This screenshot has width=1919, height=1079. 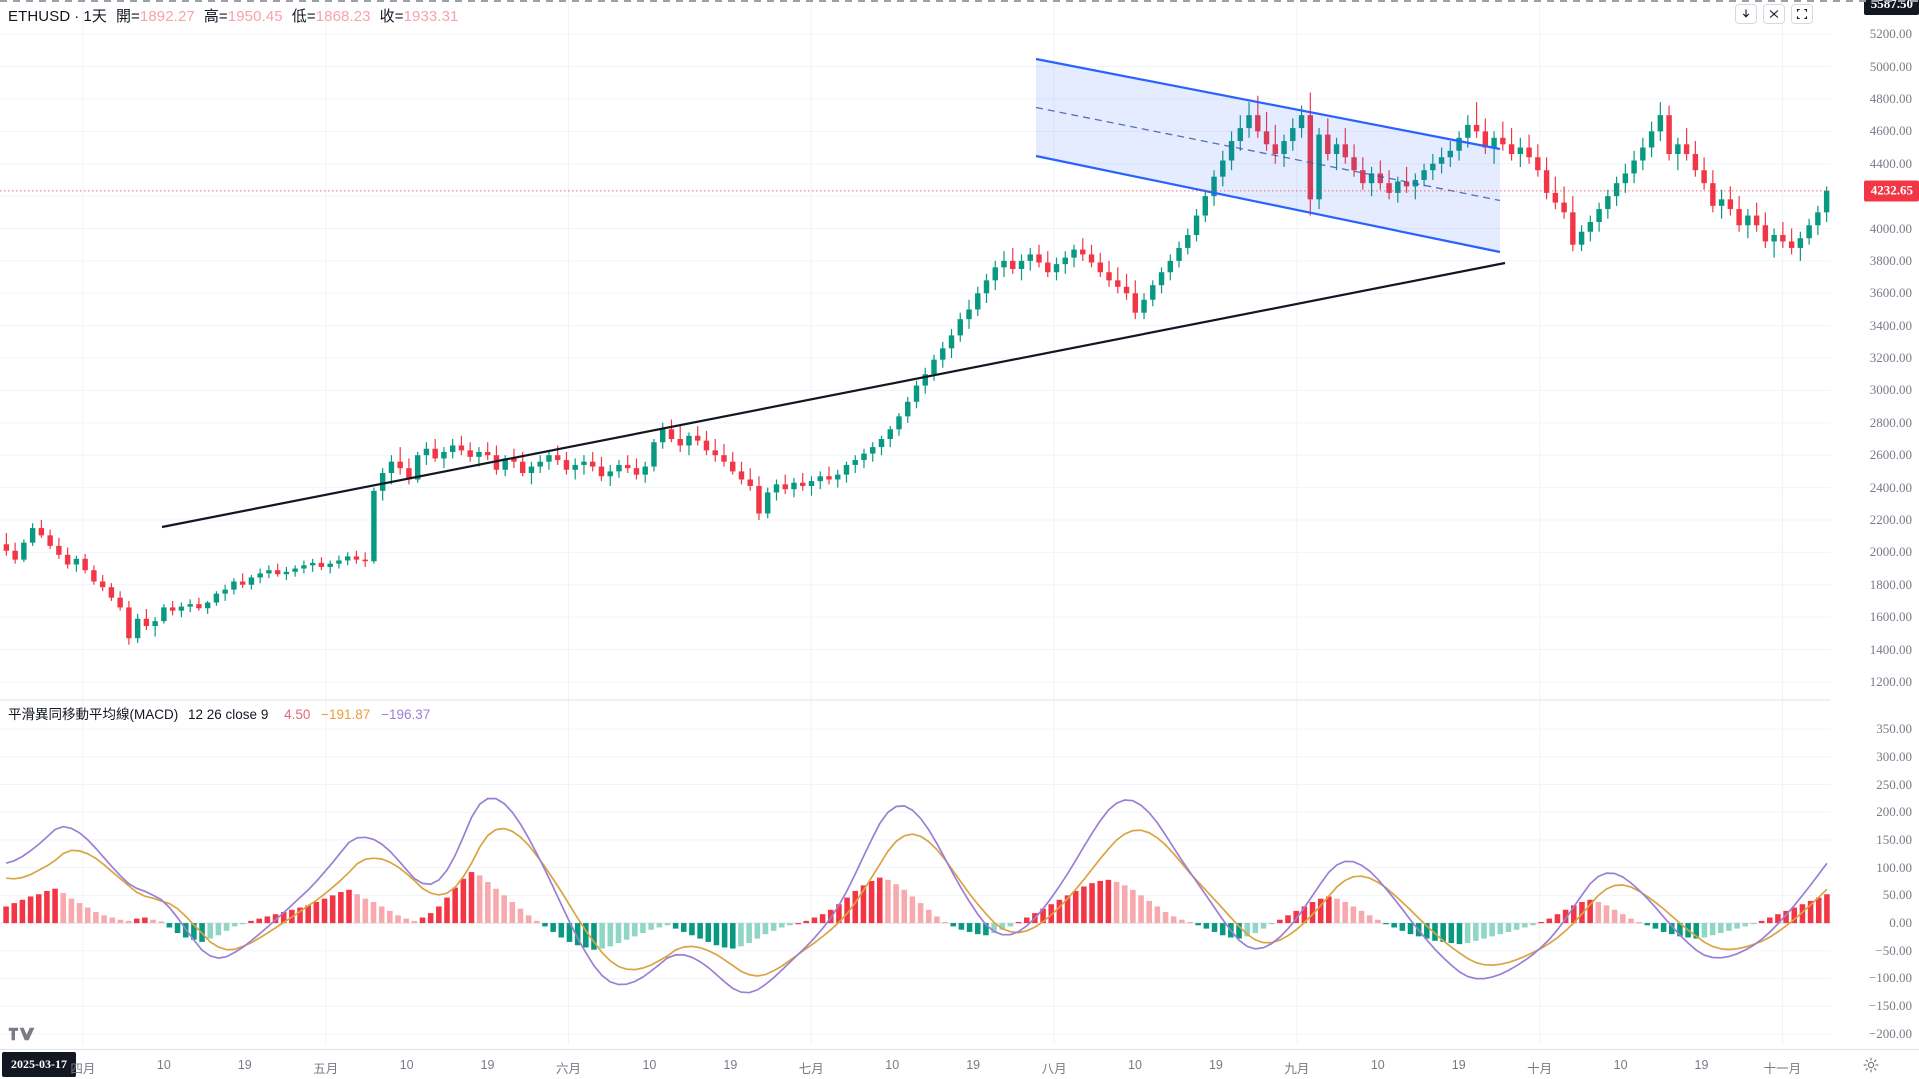 What do you see at coordinates (1746, 14) in the screenshot?
I see `download-arrow-icon` at bounding box center [1746, 14].